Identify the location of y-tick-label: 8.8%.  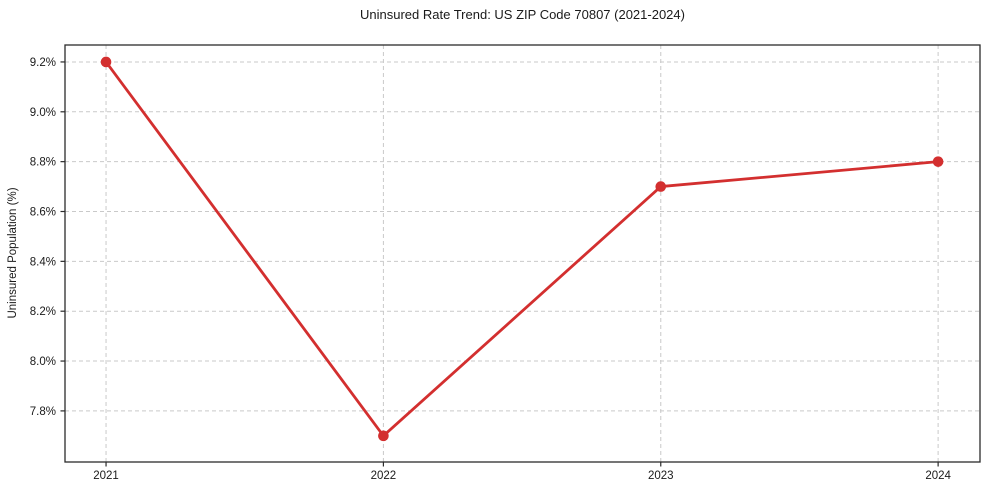
(43, 163).